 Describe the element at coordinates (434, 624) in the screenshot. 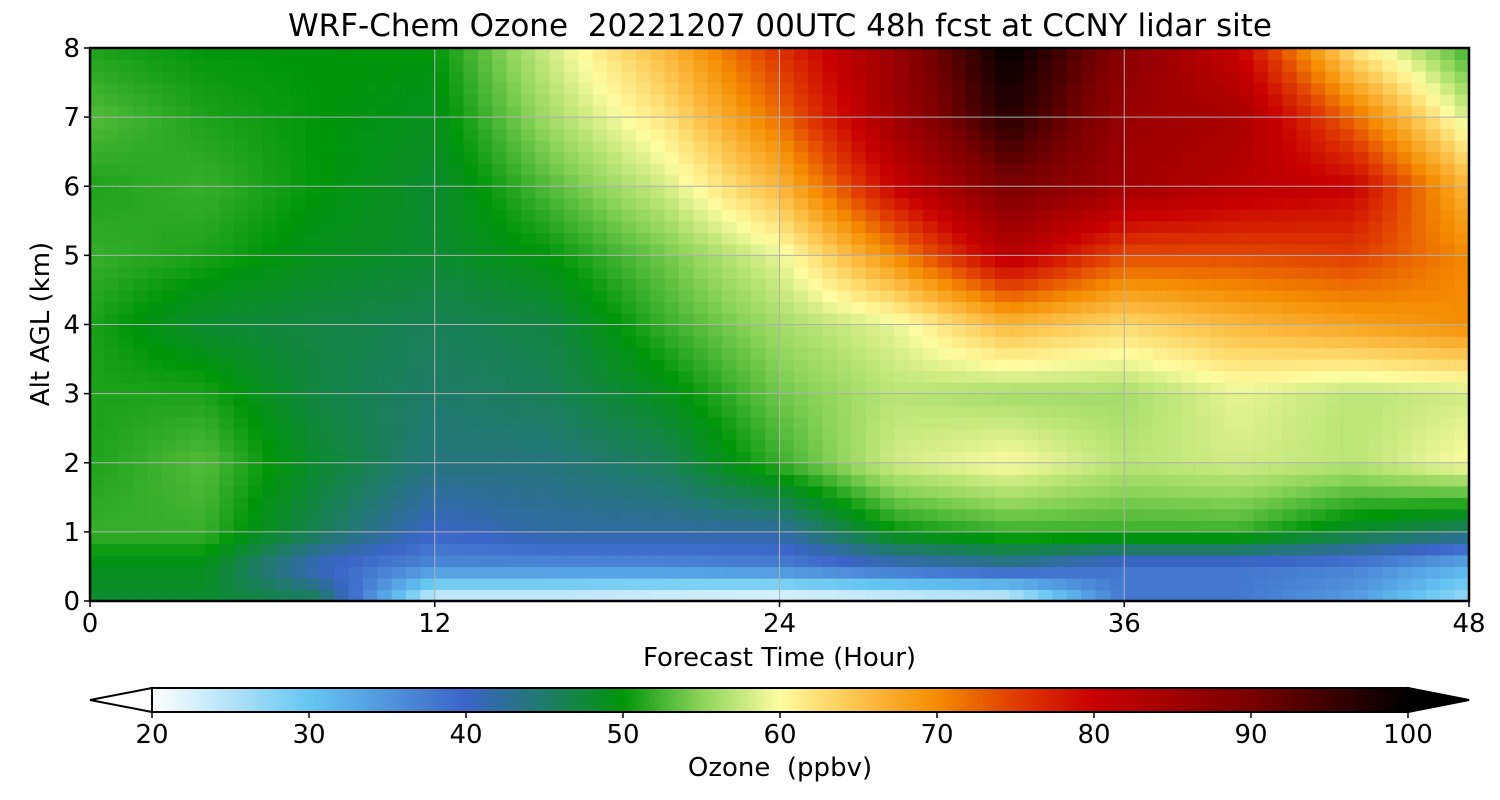

I see `x-tick-label: 12` at that location.